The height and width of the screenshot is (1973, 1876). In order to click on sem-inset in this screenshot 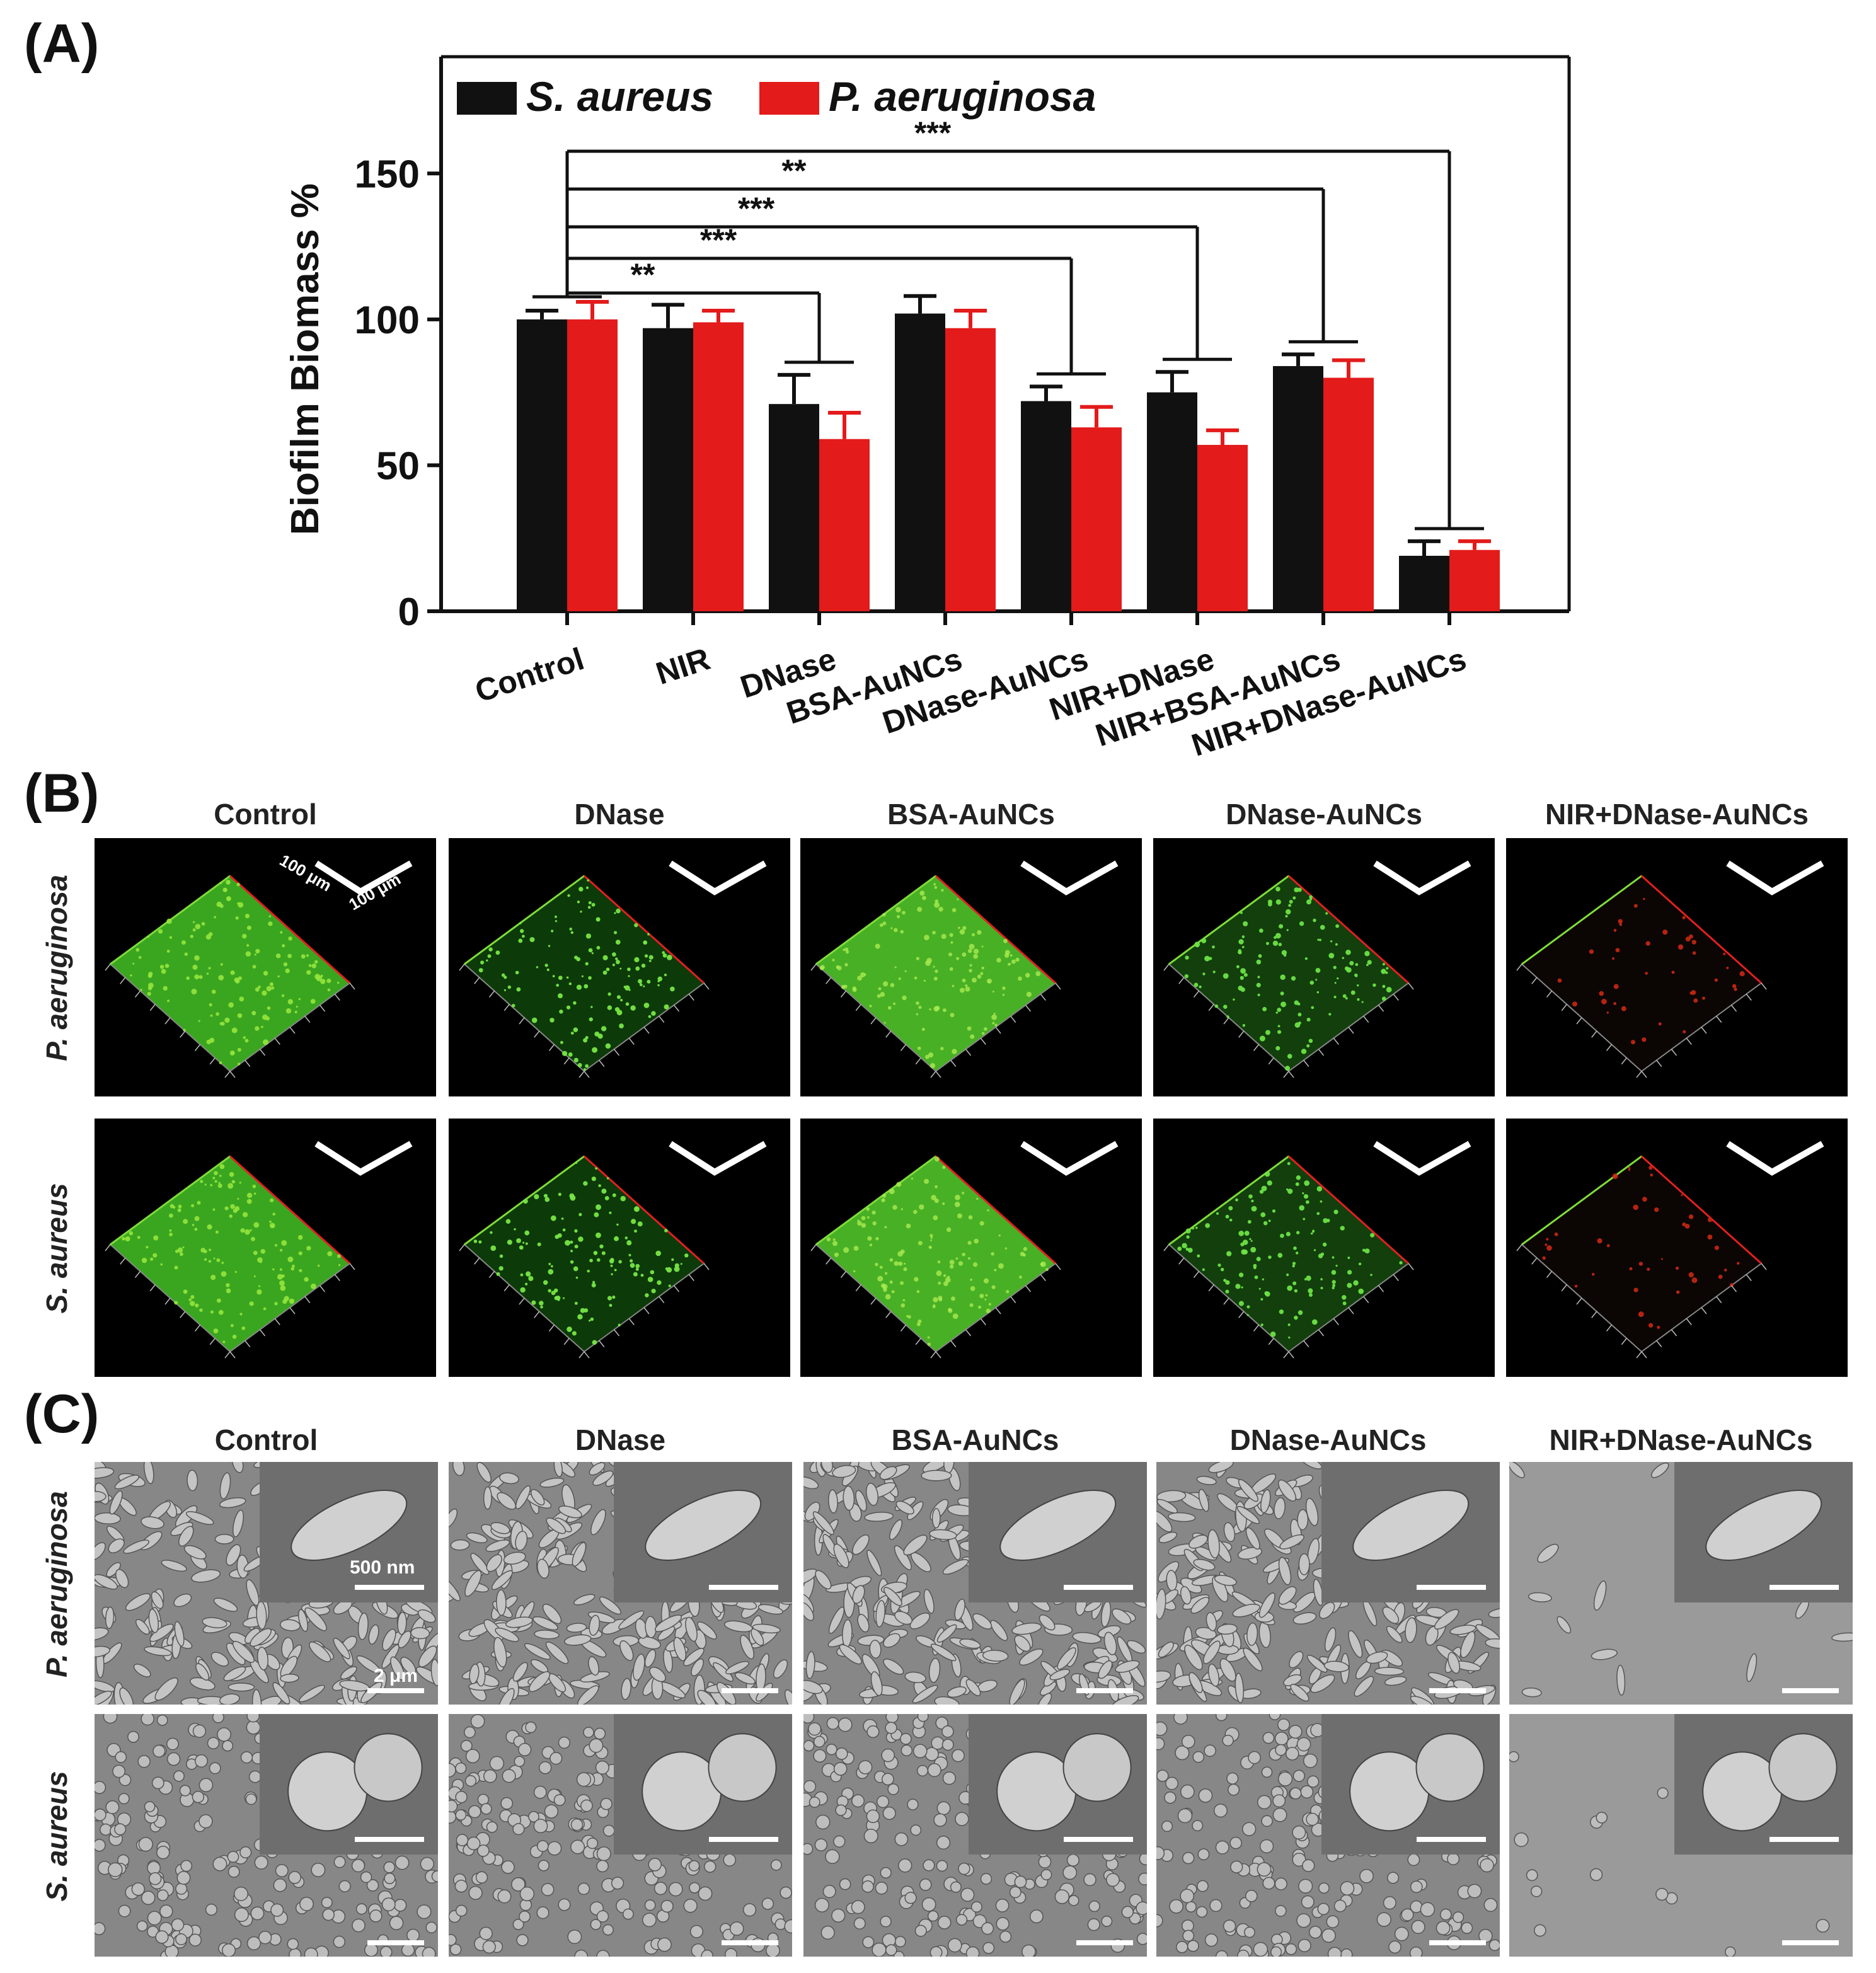, I will do `click(1763, 1784)`.